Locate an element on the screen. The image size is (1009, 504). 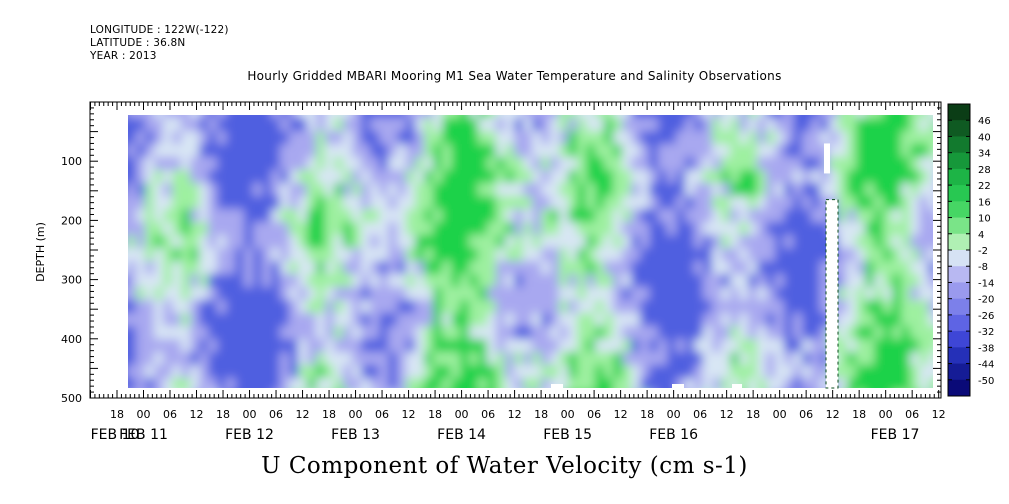
x-tick-label: 12 is located at coordinates (515, 414).